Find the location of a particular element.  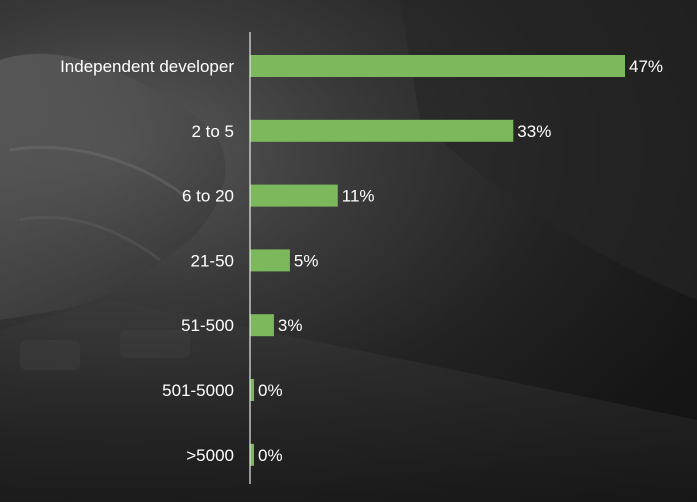

value-label: 3% is located at coordinates (290, 325).